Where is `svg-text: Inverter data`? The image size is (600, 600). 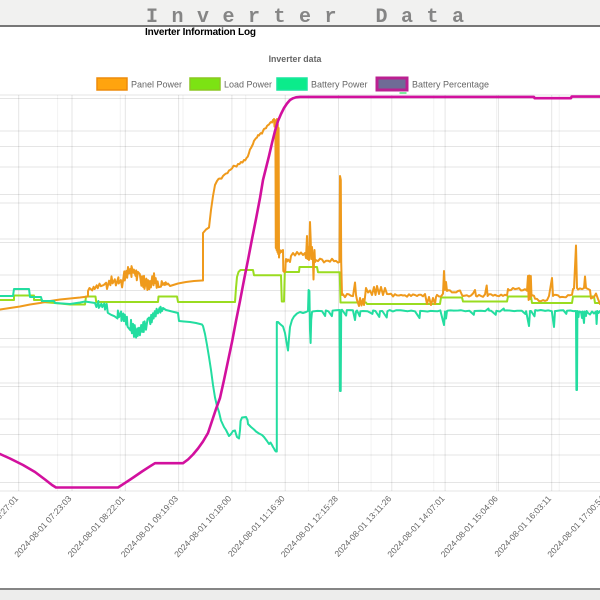
svg-text: Inverter data is located at coordinates (295, 59).